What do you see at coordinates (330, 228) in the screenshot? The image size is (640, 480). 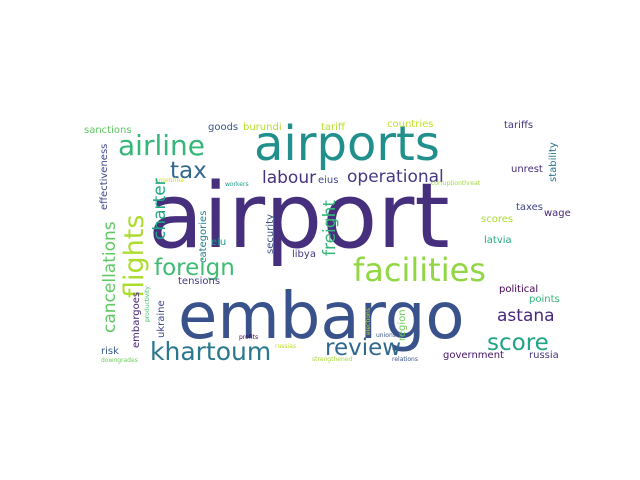 I see `word-freight: freight` at bounding box center [330, 228].